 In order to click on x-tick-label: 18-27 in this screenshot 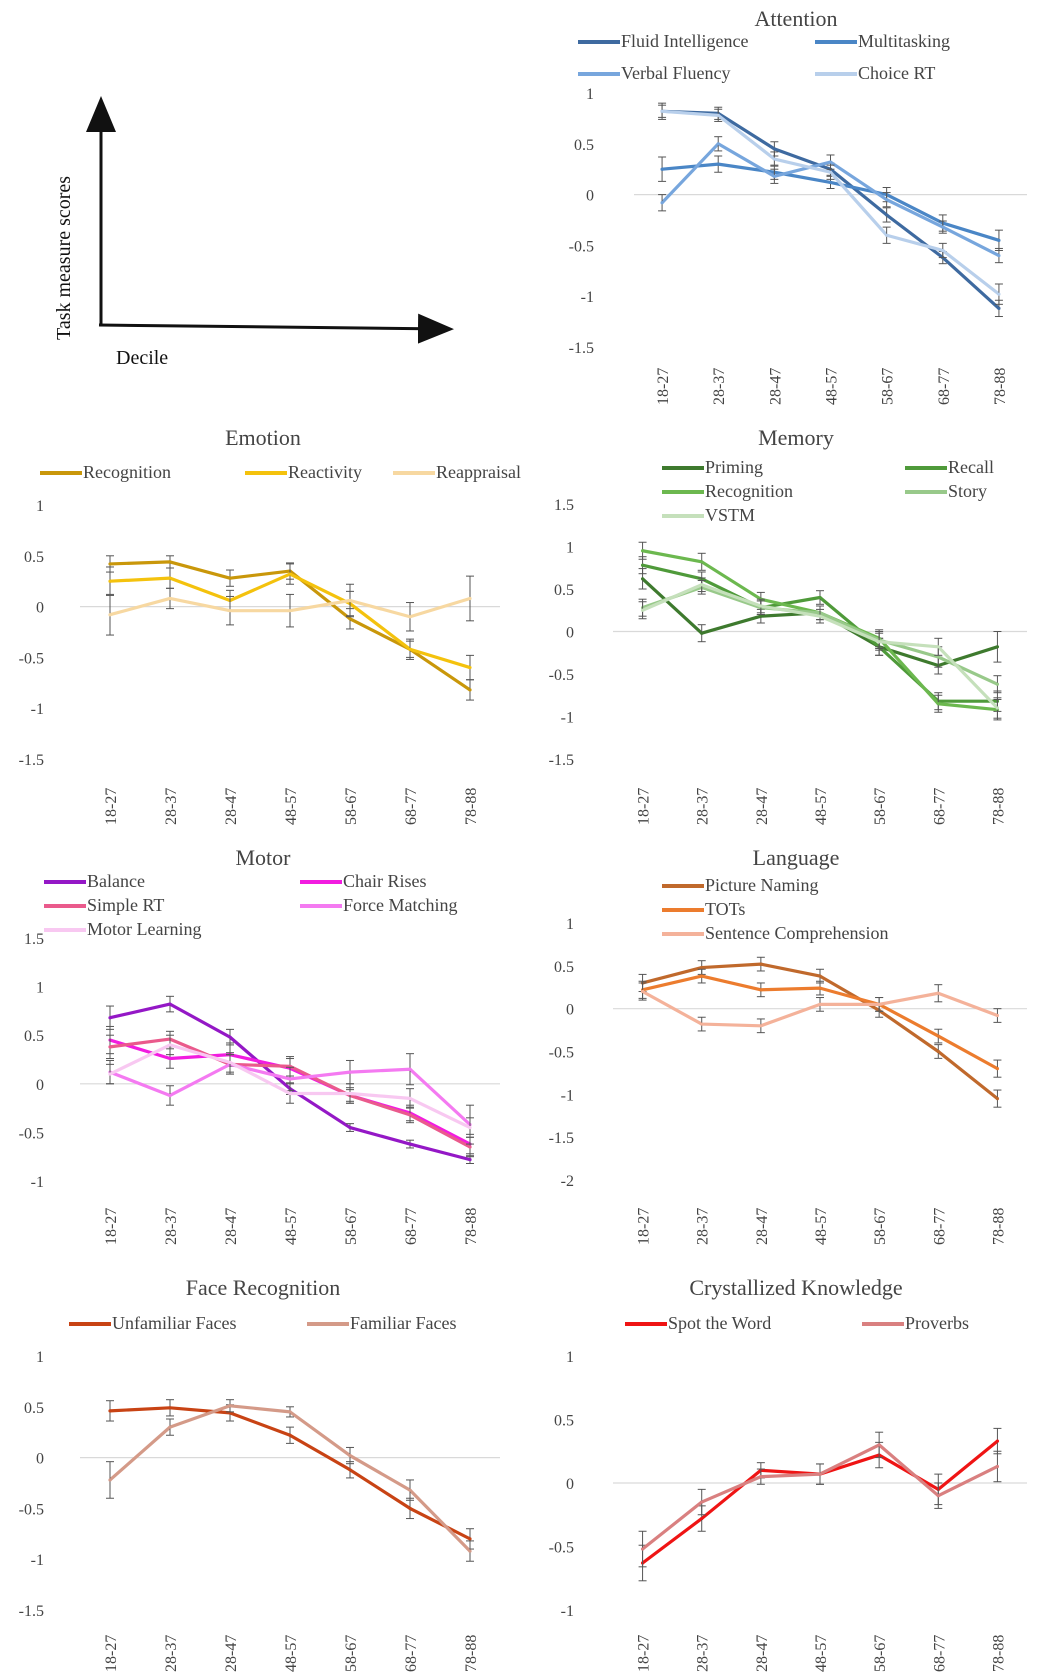, I will do `click(644, 806)`.